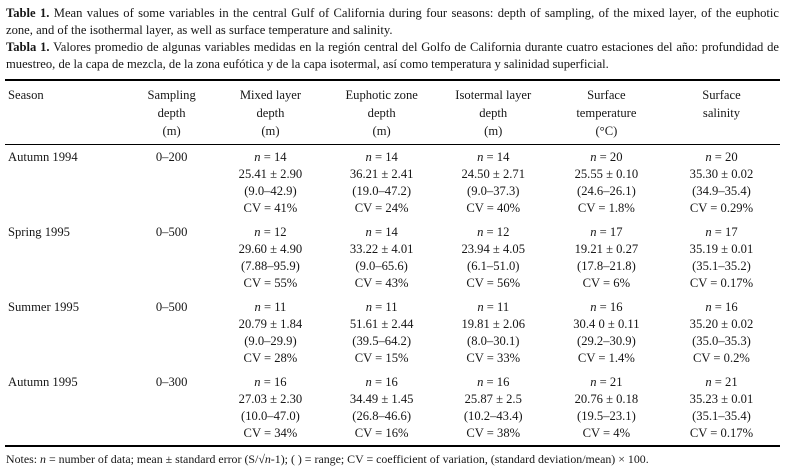 The height and width of the screenshot is (467, 785). I want to click on mean-line: 30.4 0 ± 0.11, so click(606, 324).